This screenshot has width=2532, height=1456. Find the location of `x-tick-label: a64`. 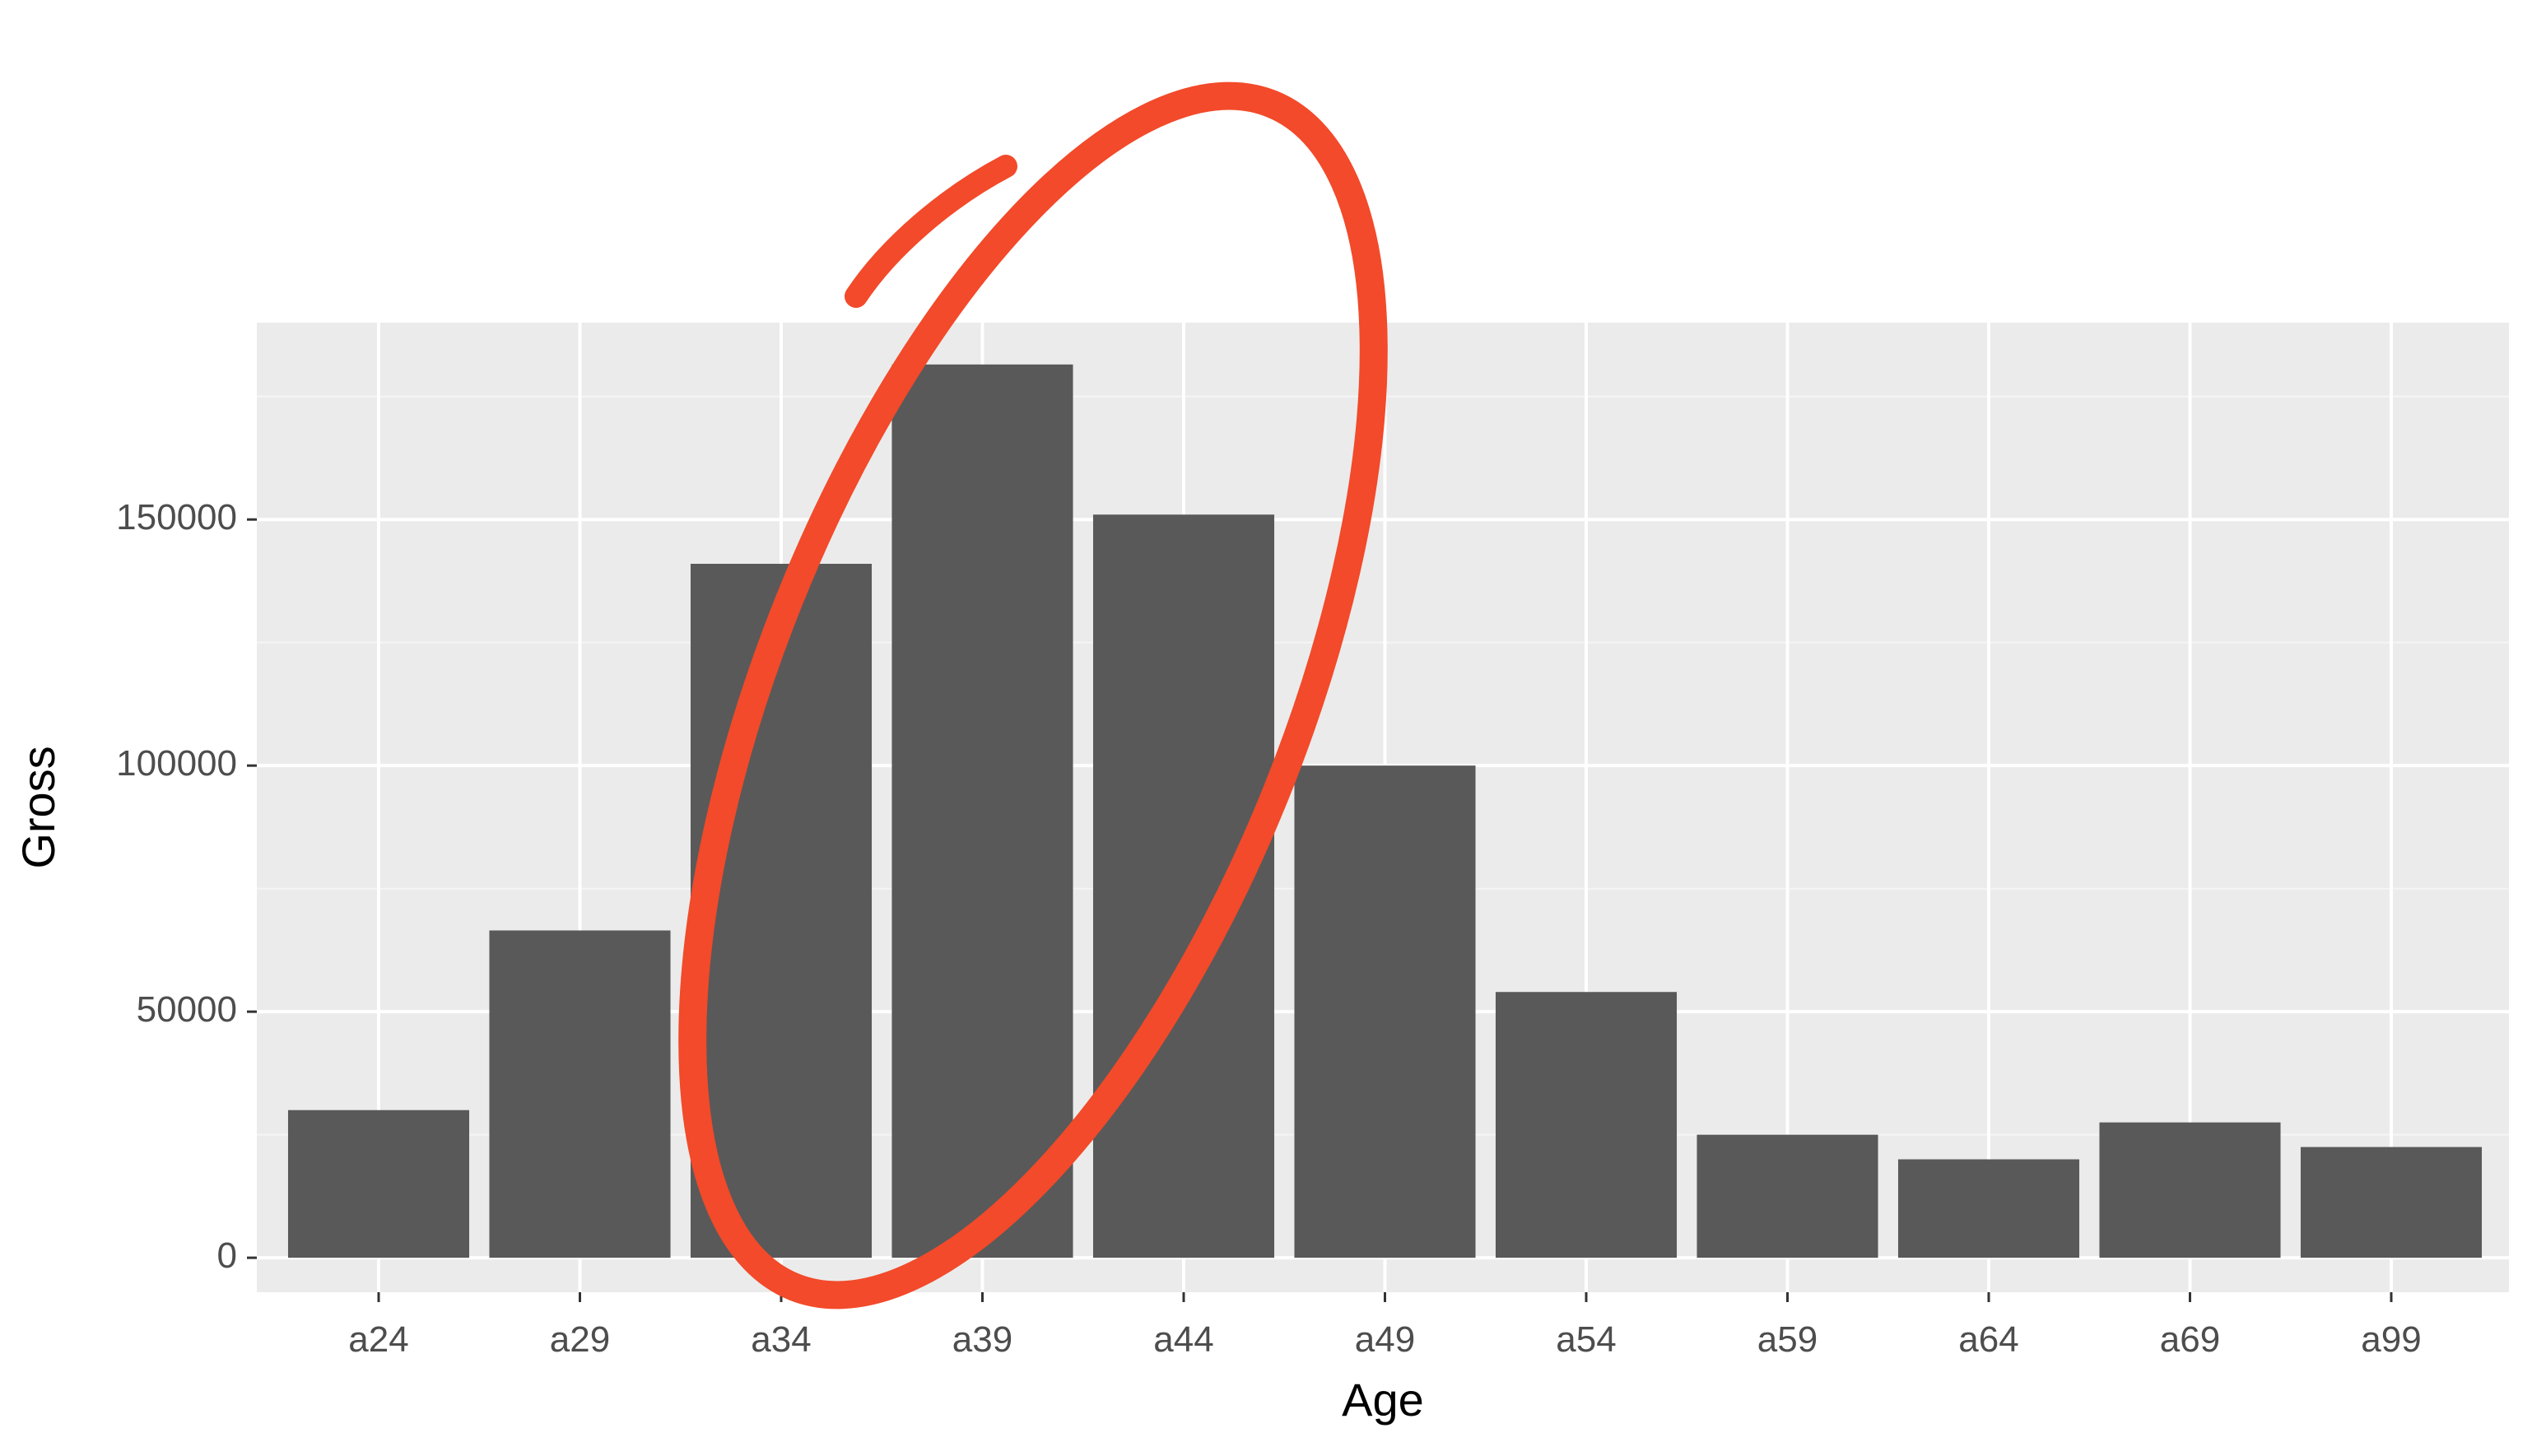

x-tick-label: a64 is located at coordinates (1988, 1339).